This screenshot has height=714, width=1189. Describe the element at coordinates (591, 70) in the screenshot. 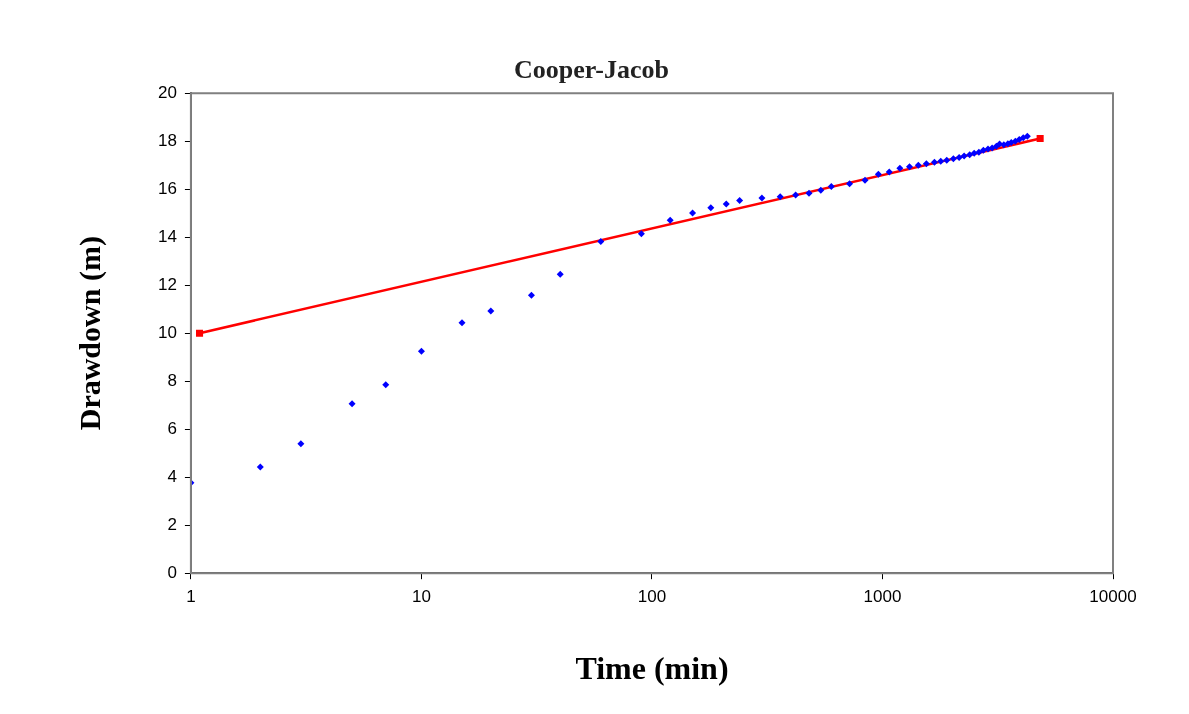

I see `chart-title: Cooper-Jacob` at that location.